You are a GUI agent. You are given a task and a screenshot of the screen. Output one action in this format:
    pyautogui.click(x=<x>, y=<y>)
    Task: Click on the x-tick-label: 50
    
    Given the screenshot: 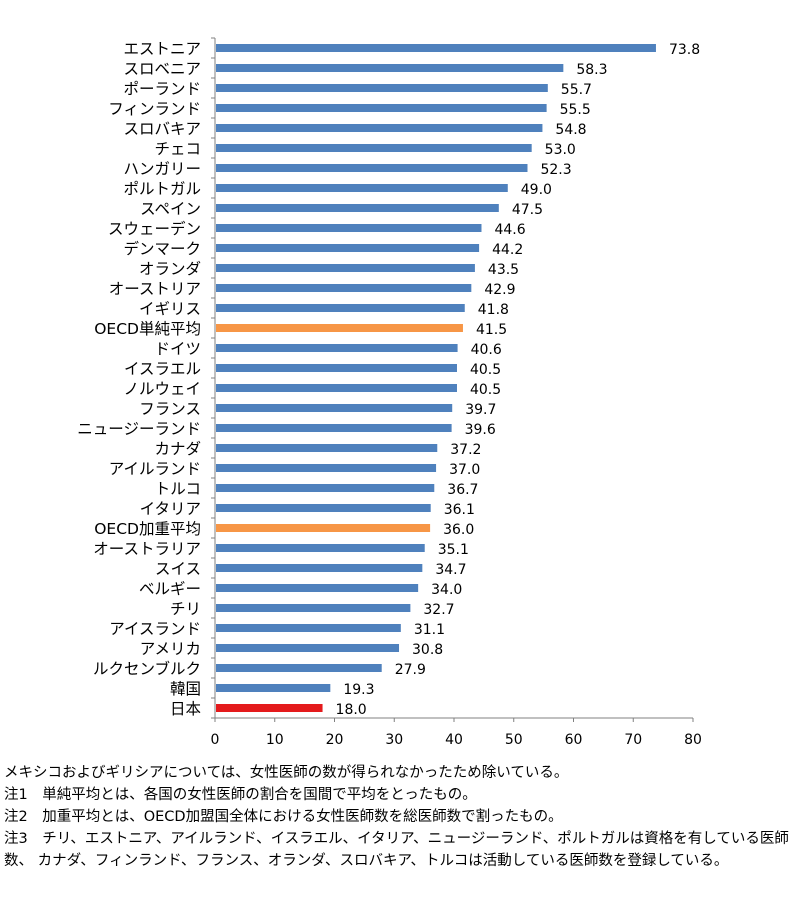 What is the action you would take?
    pyautogui.click(x=514, y=740)
    